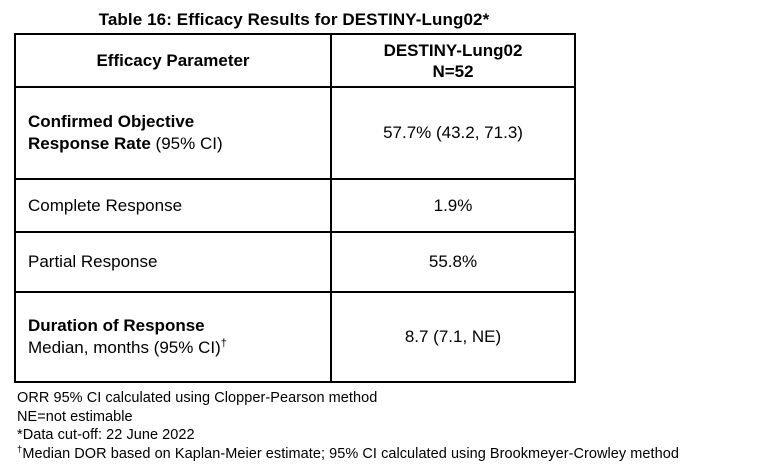 The width and height of the screenshot is (760, 467). I want to click on table-header-row: Efficacy Parameter DESTINY-Lung02 N=52, so click(295, 60).